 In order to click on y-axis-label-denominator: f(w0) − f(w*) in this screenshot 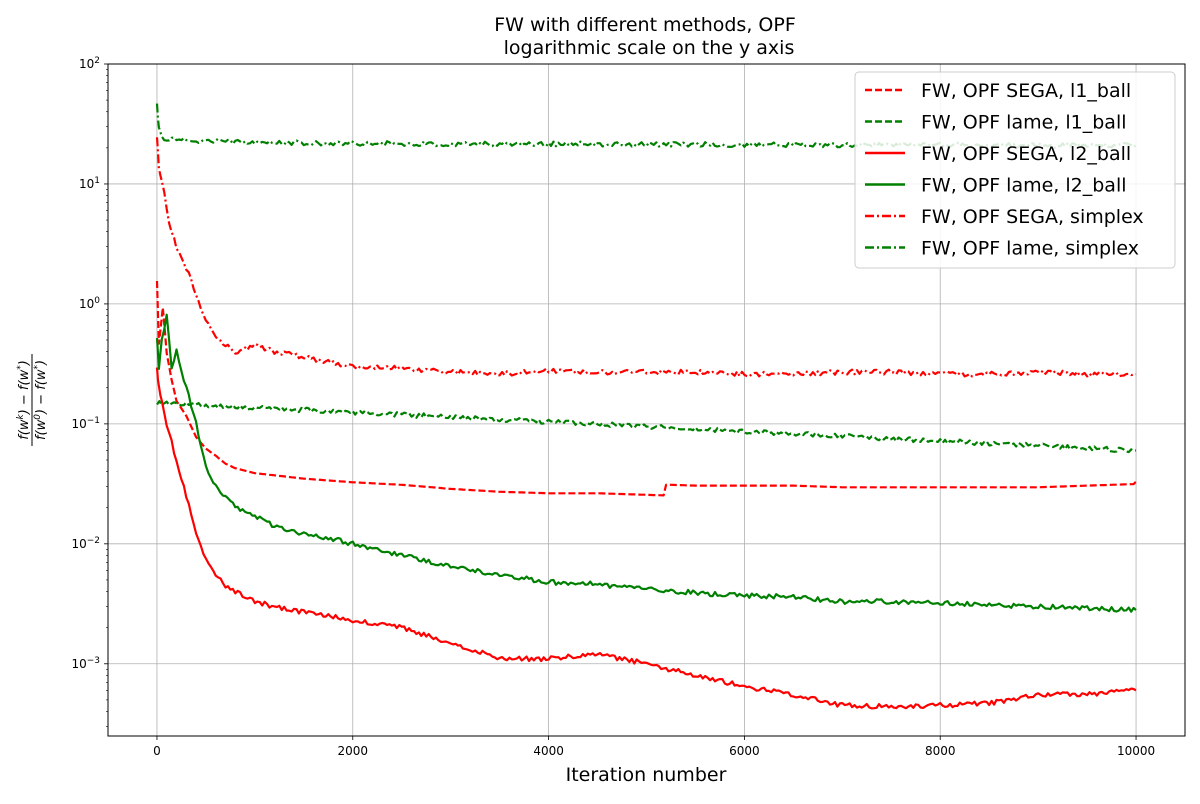, I will do `click(41, 400)`.